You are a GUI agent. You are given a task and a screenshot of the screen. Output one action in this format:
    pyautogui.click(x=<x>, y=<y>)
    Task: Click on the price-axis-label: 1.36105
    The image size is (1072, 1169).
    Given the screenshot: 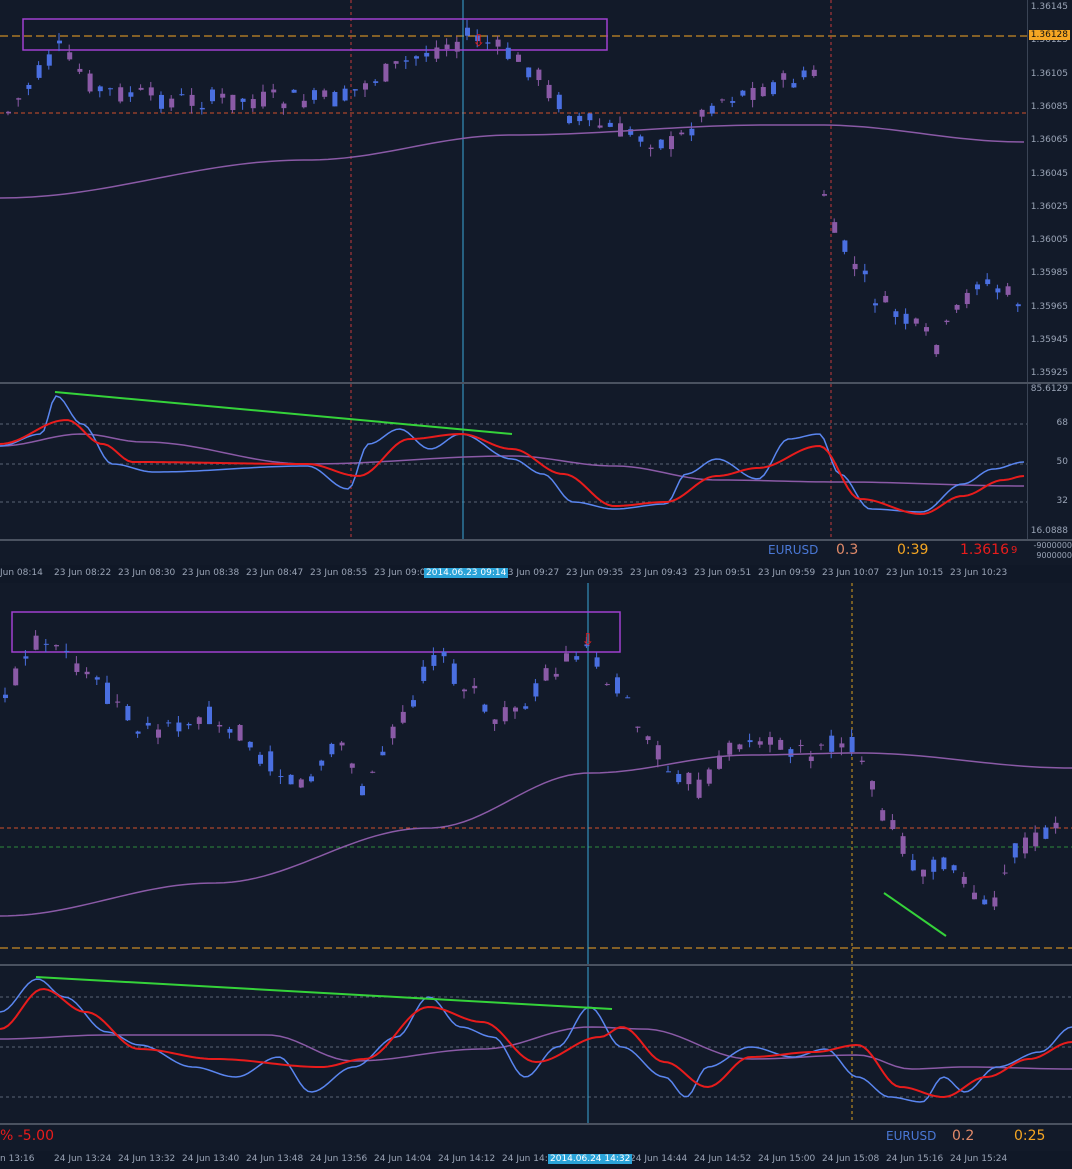 What is the action you would take?
    pyautogui.click(x=1049, y=73)
    